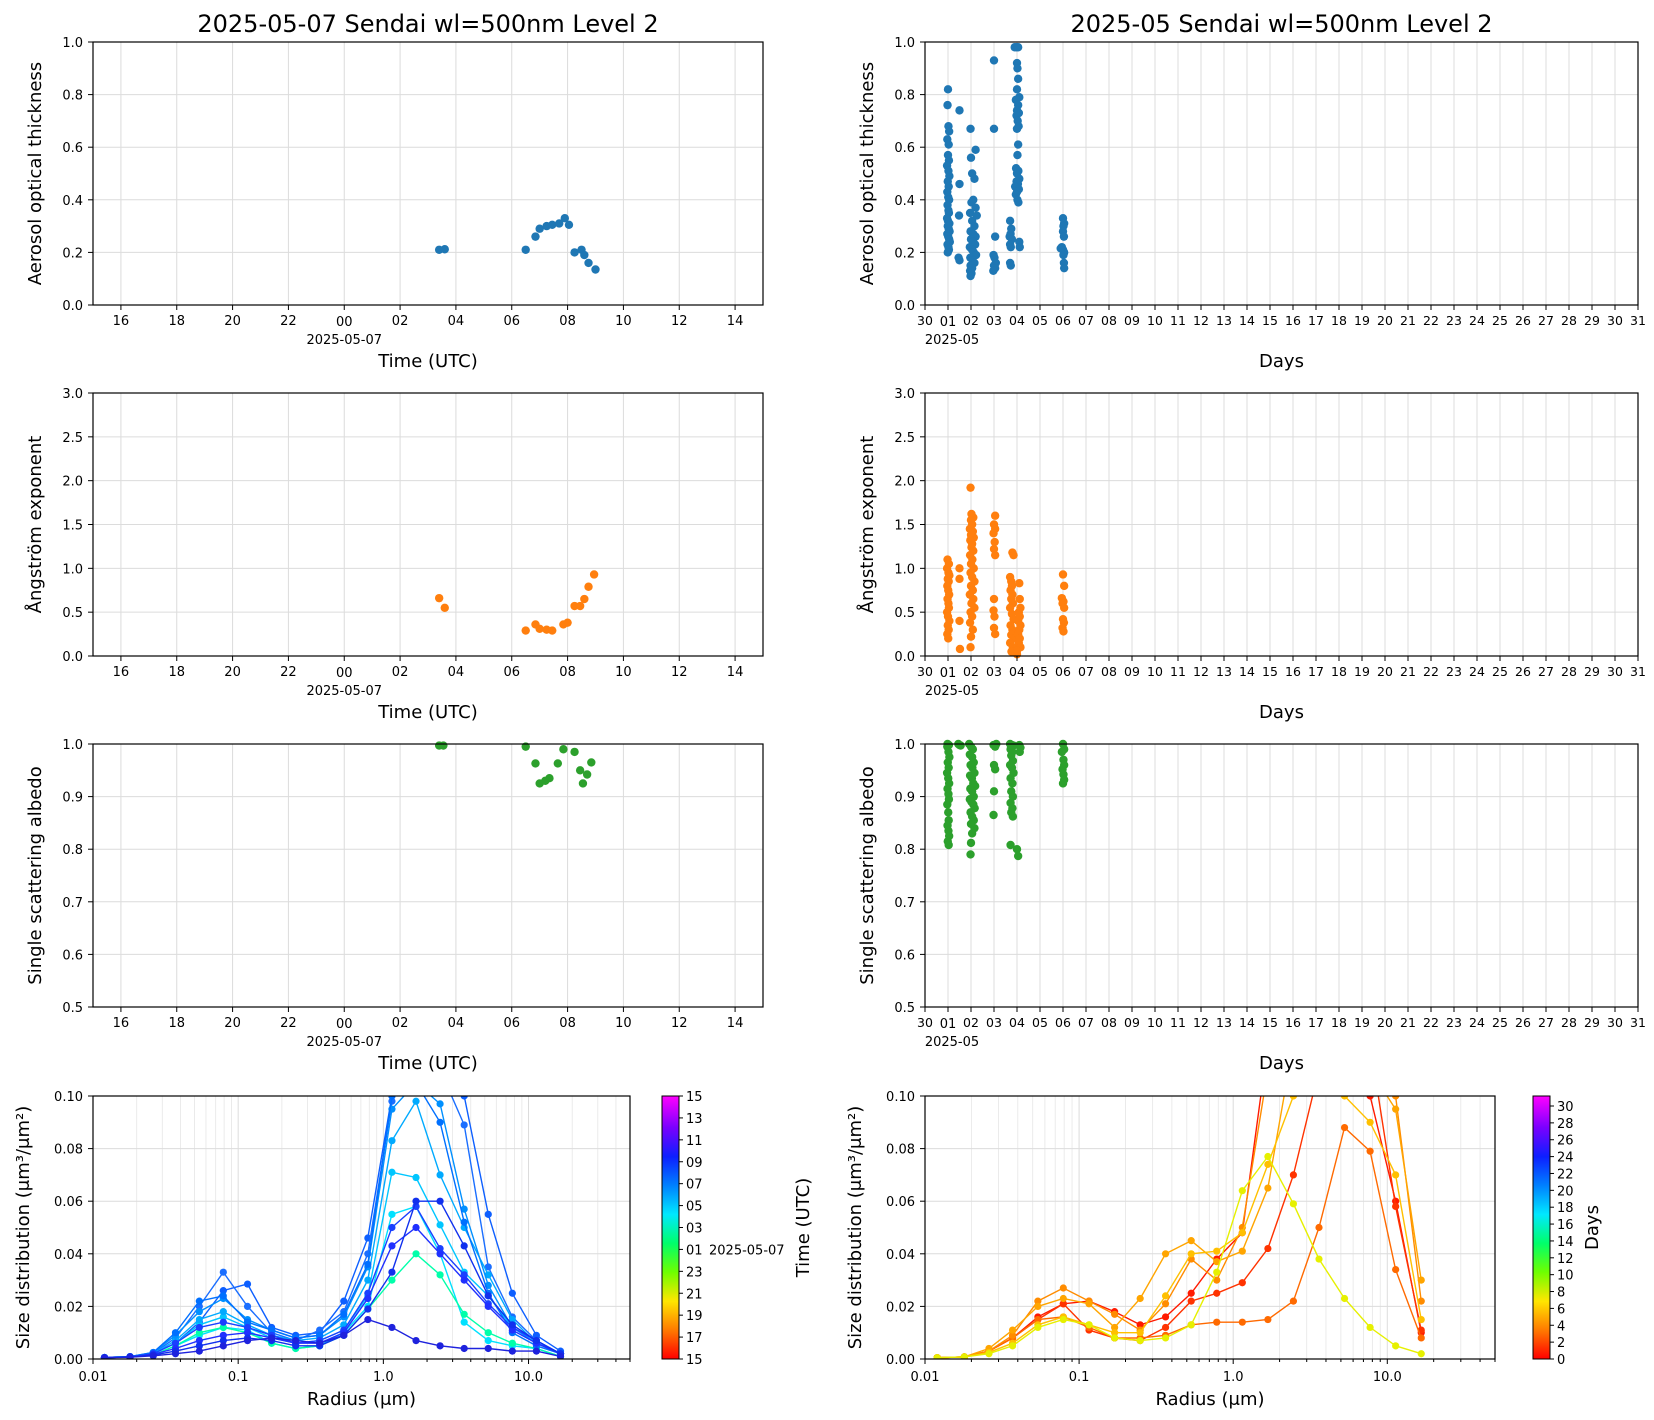 The image size is (1654, 1420). I want to click on x-tick-label: 0.01, so click(93, 1377).